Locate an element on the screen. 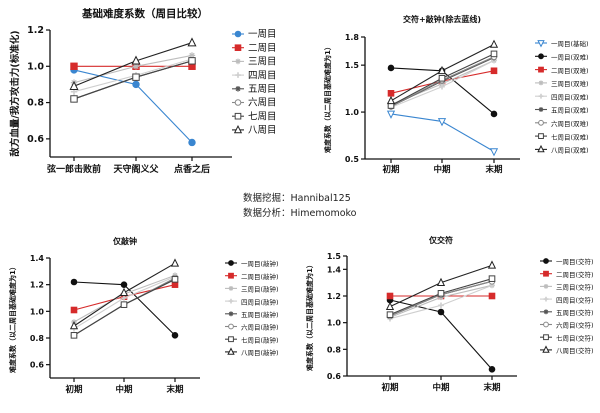 This screenshot has height=413, width=600. legend-label: 八周目 is located at coordinates (262, 130).